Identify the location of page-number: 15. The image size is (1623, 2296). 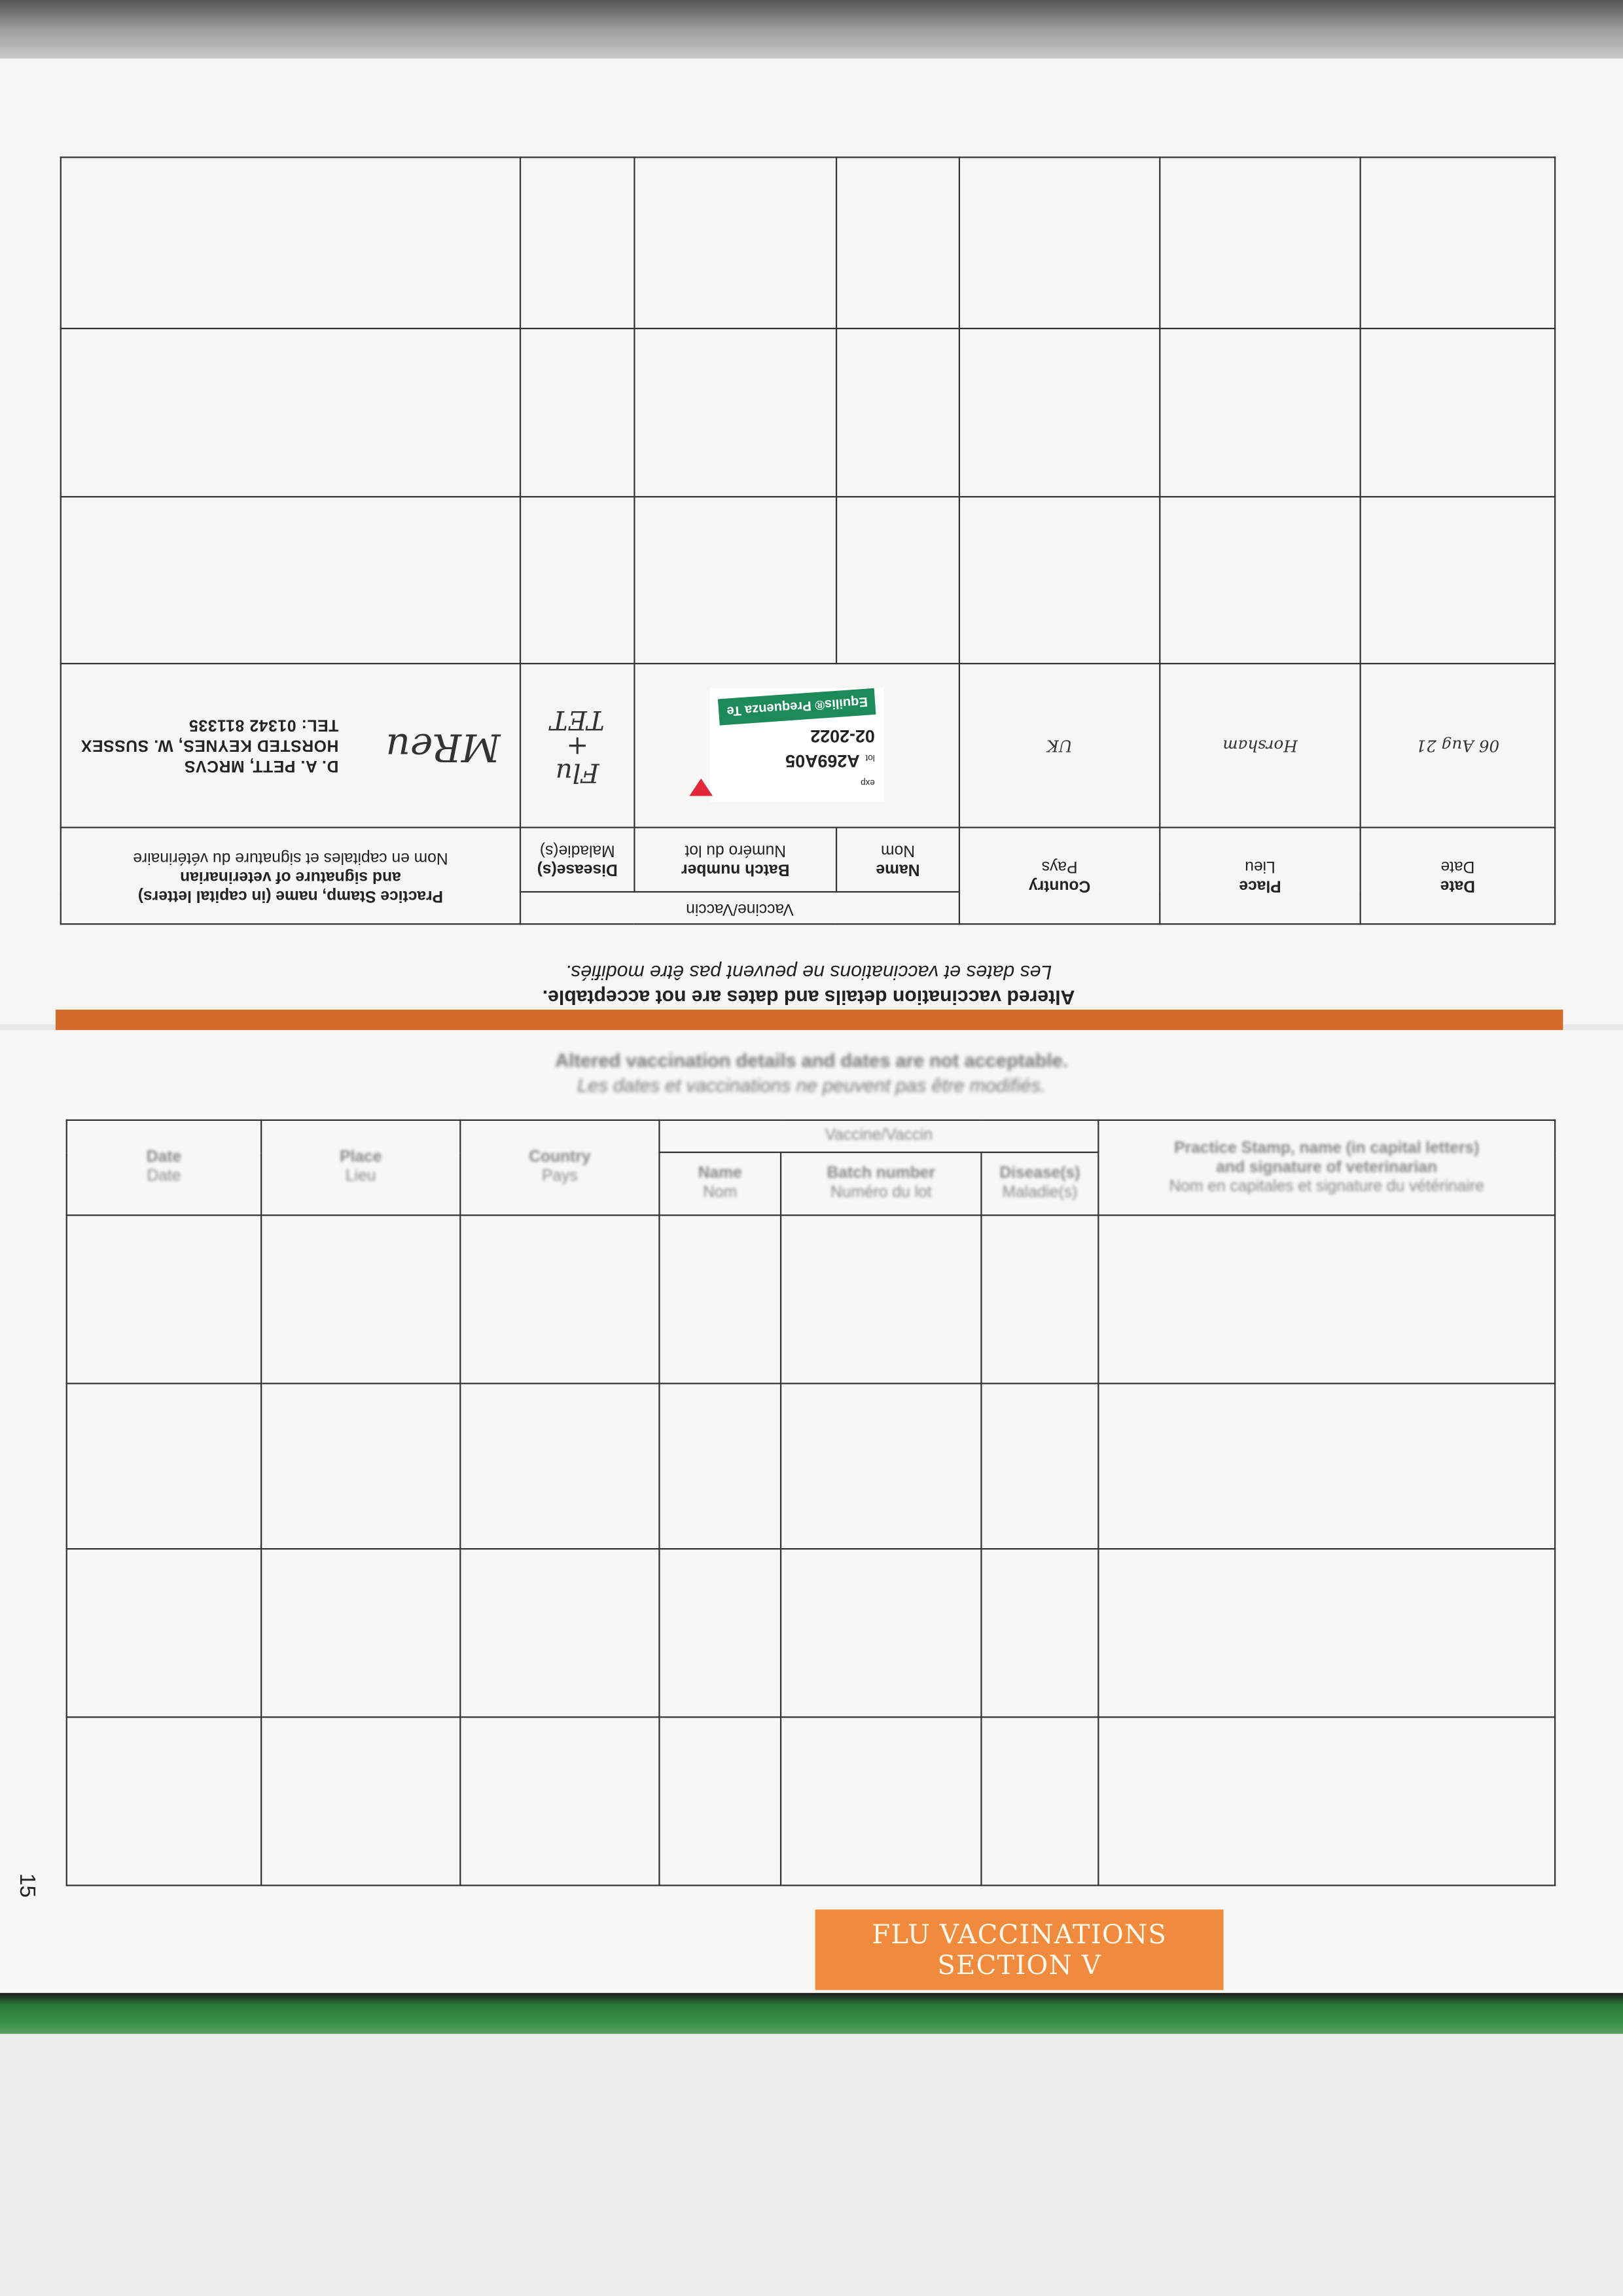
(27, 1885).